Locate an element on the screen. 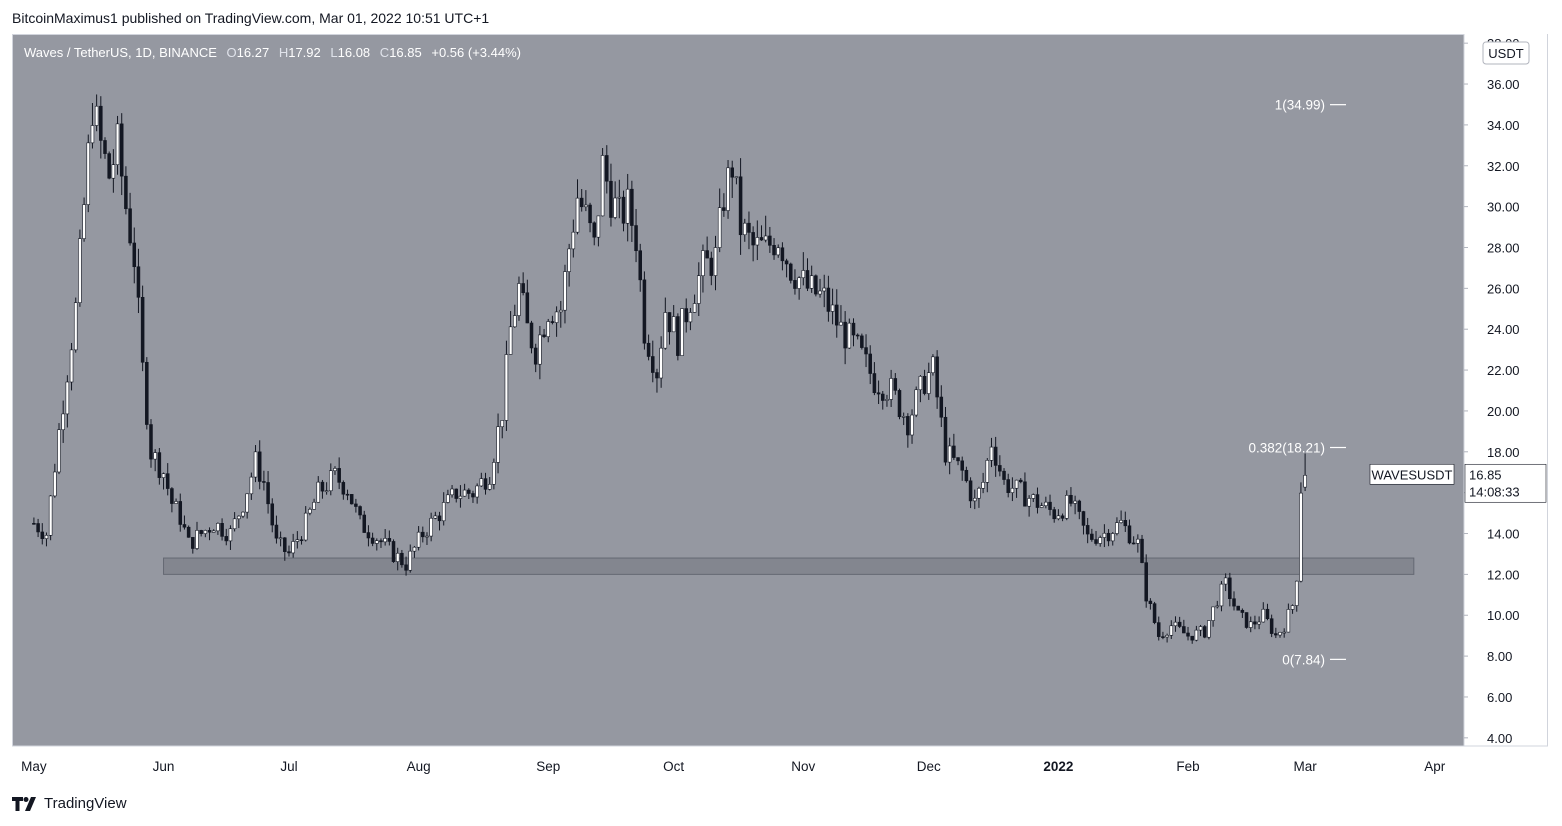 This screenshot has height=826, width=1562. fib-level-label: 1(34.99) is located at coordinates (1300, 105).